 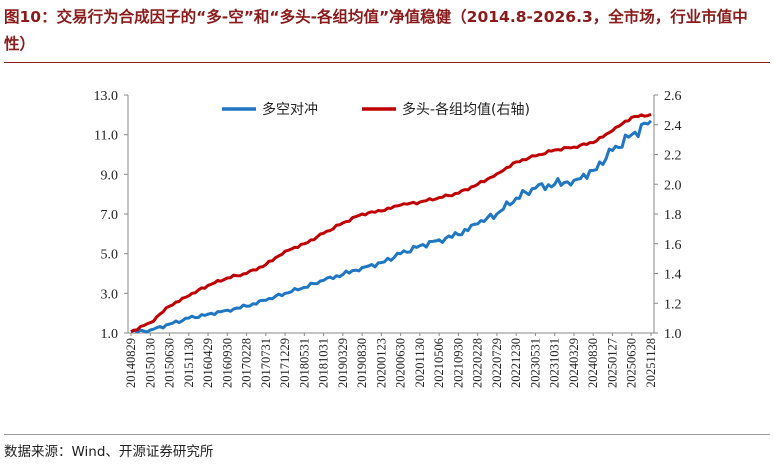 What do you see at coordinates (110, 215) in the screenshot?
I see `left-tick-label: 7.0` at bounding box center [110, 215].